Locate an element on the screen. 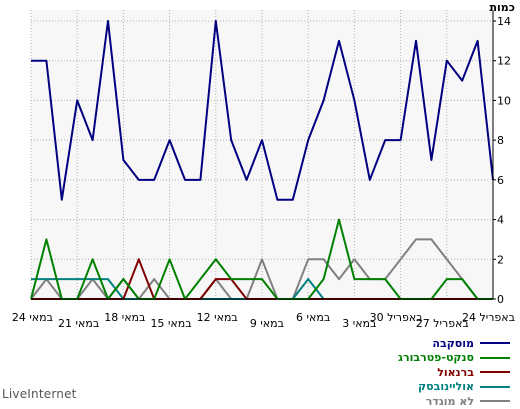  y-tick-label: 12 is located at coordinates (504, 61).